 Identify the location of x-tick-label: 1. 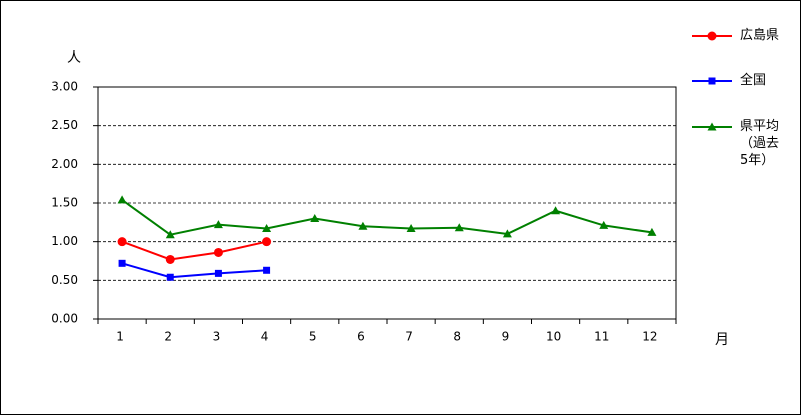
(120, 337).